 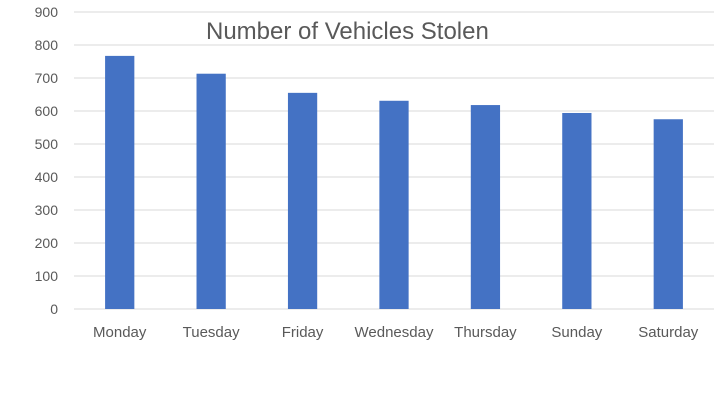 I want to click on bar-saturday, so click(x=668, y=214).